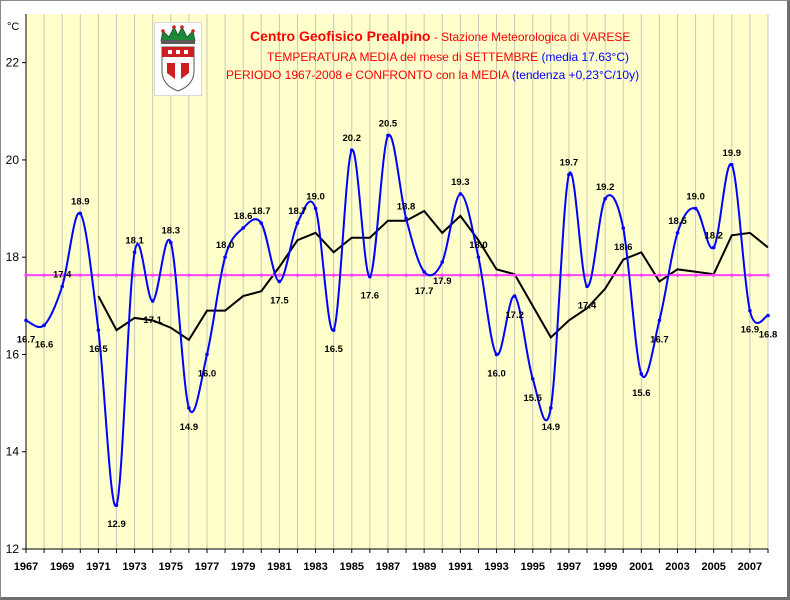 The height and width of the screenshot is (600, 790). I want to click on x-tick-label: 1971, so click(98, 567).